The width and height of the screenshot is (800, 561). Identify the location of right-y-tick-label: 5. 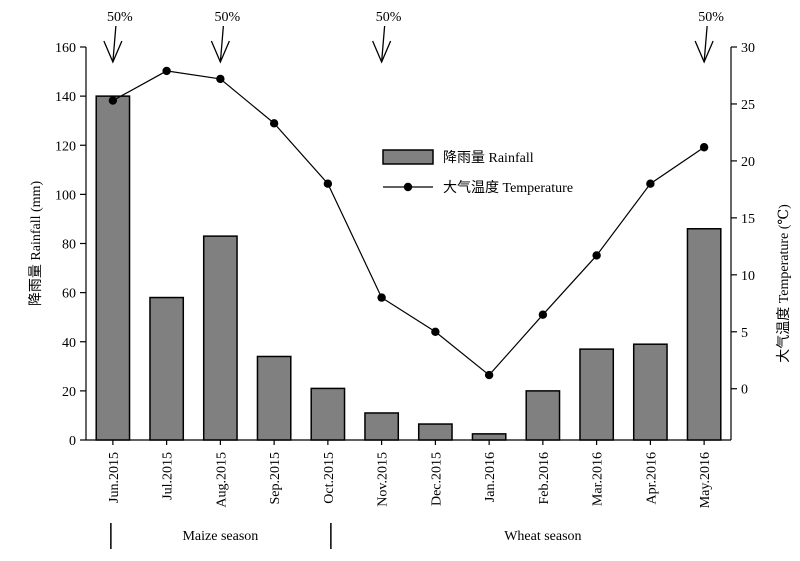
(744, 333).